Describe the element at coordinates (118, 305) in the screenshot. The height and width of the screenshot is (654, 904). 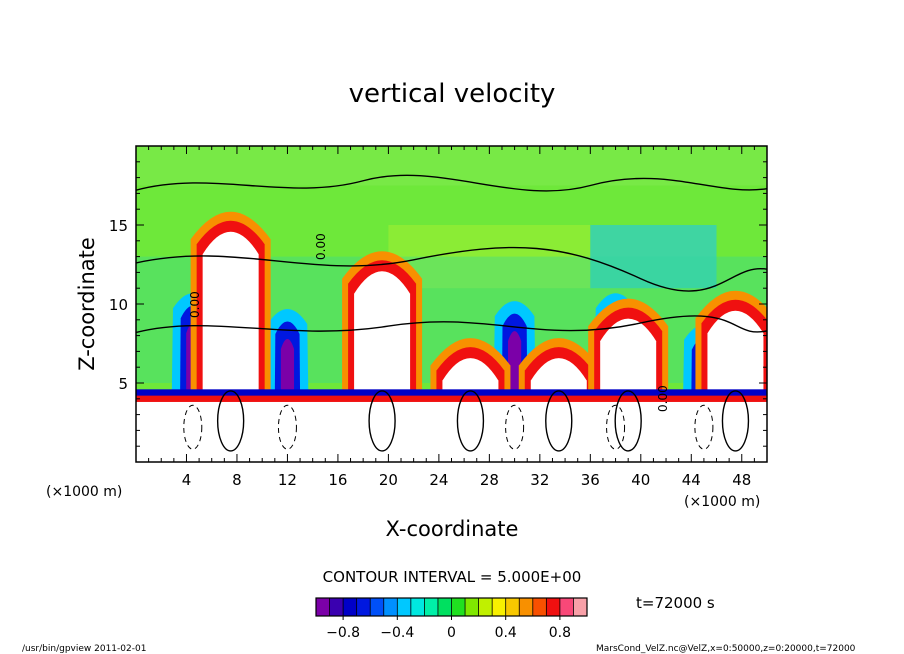
I see `y-tick-label: 10` at that location.